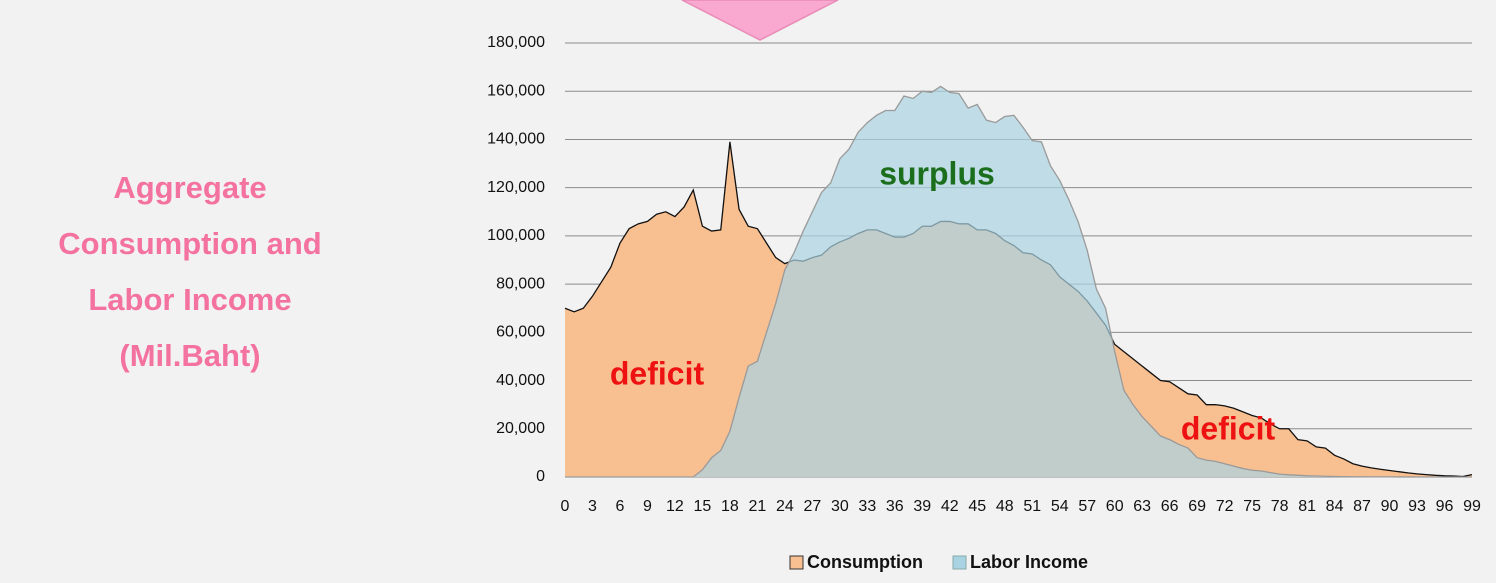  What do you see at coordinates (1280, 506) in the screenshot?
I see `x-tick-label: 78` at bounding box center [1280, 506].